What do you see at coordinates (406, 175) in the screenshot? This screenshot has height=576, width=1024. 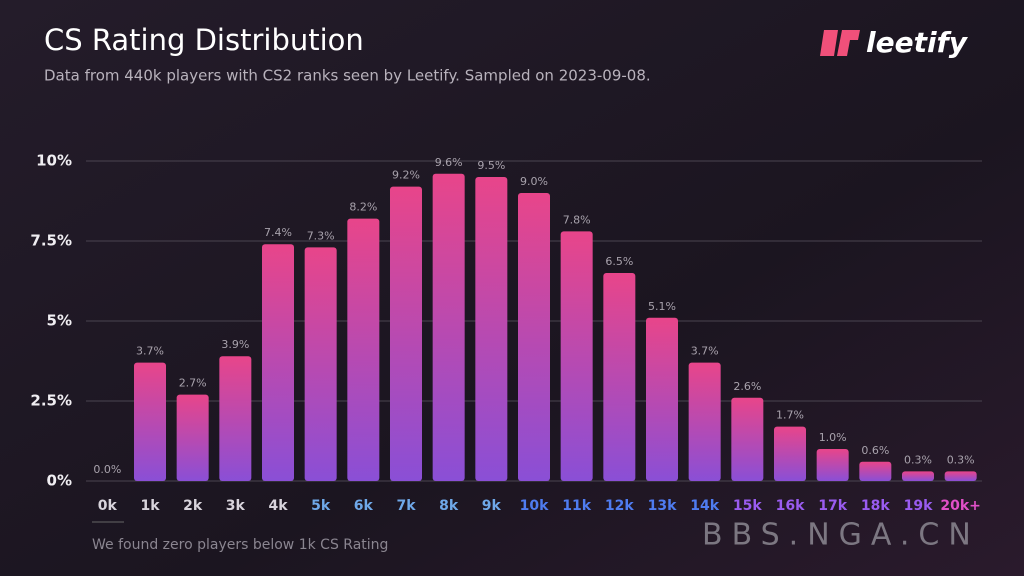 I see `value-label: 9.2%` at bounding box center [406, 175].